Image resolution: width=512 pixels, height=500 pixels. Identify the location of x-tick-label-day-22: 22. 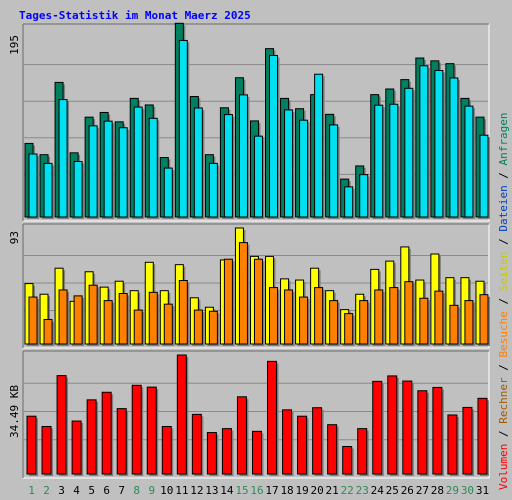
(347, 490).